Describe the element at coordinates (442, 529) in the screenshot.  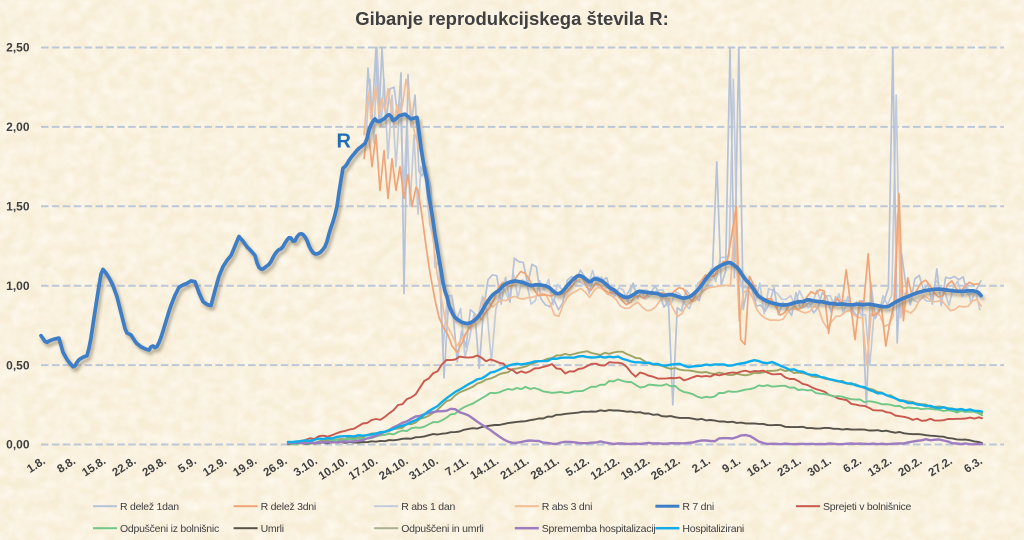
I see `svg-text: Odpuščeni in umrli` at that location.